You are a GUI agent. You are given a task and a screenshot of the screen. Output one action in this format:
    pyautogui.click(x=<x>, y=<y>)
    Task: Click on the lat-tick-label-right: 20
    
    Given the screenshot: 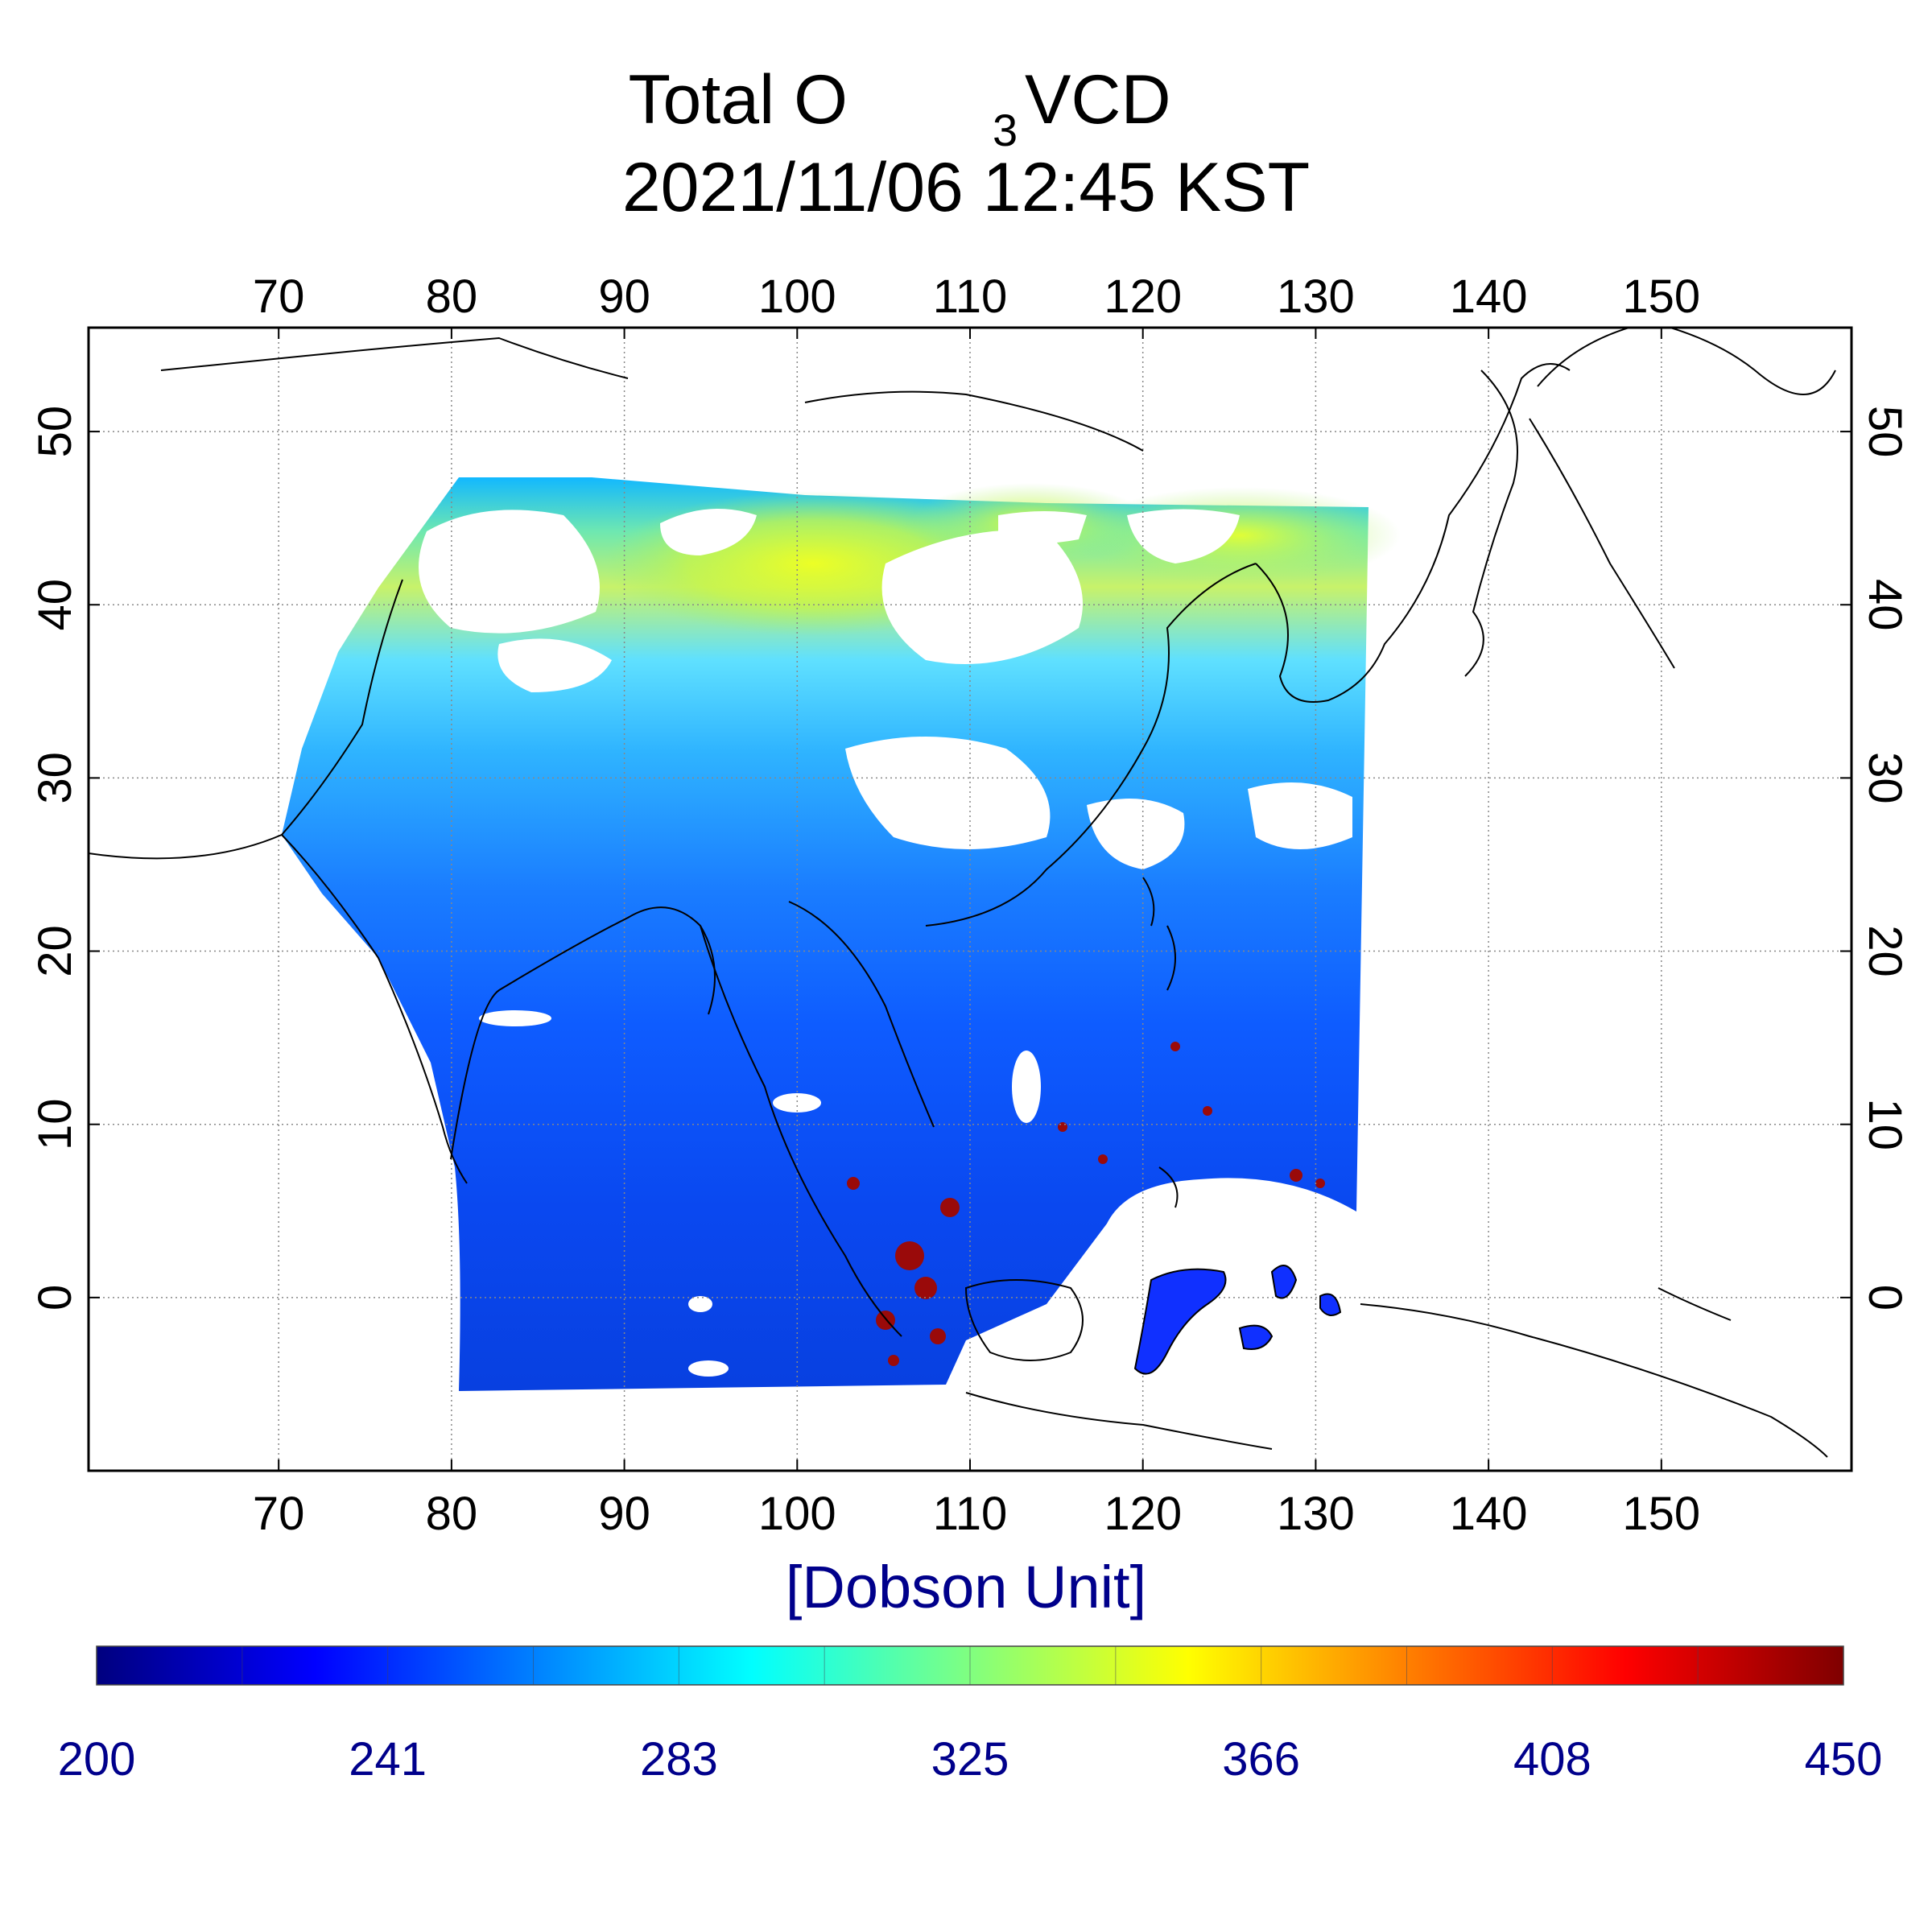 What is the action you would take?
    pyautogui.click(x=1885, y=951)
    